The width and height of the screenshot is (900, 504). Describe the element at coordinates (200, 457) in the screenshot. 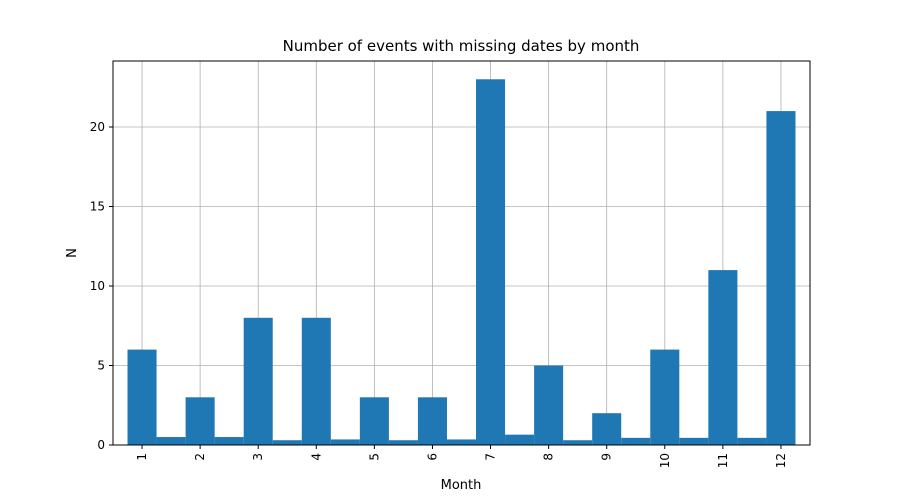

I see `x-tick-label-2: 2` at that location.